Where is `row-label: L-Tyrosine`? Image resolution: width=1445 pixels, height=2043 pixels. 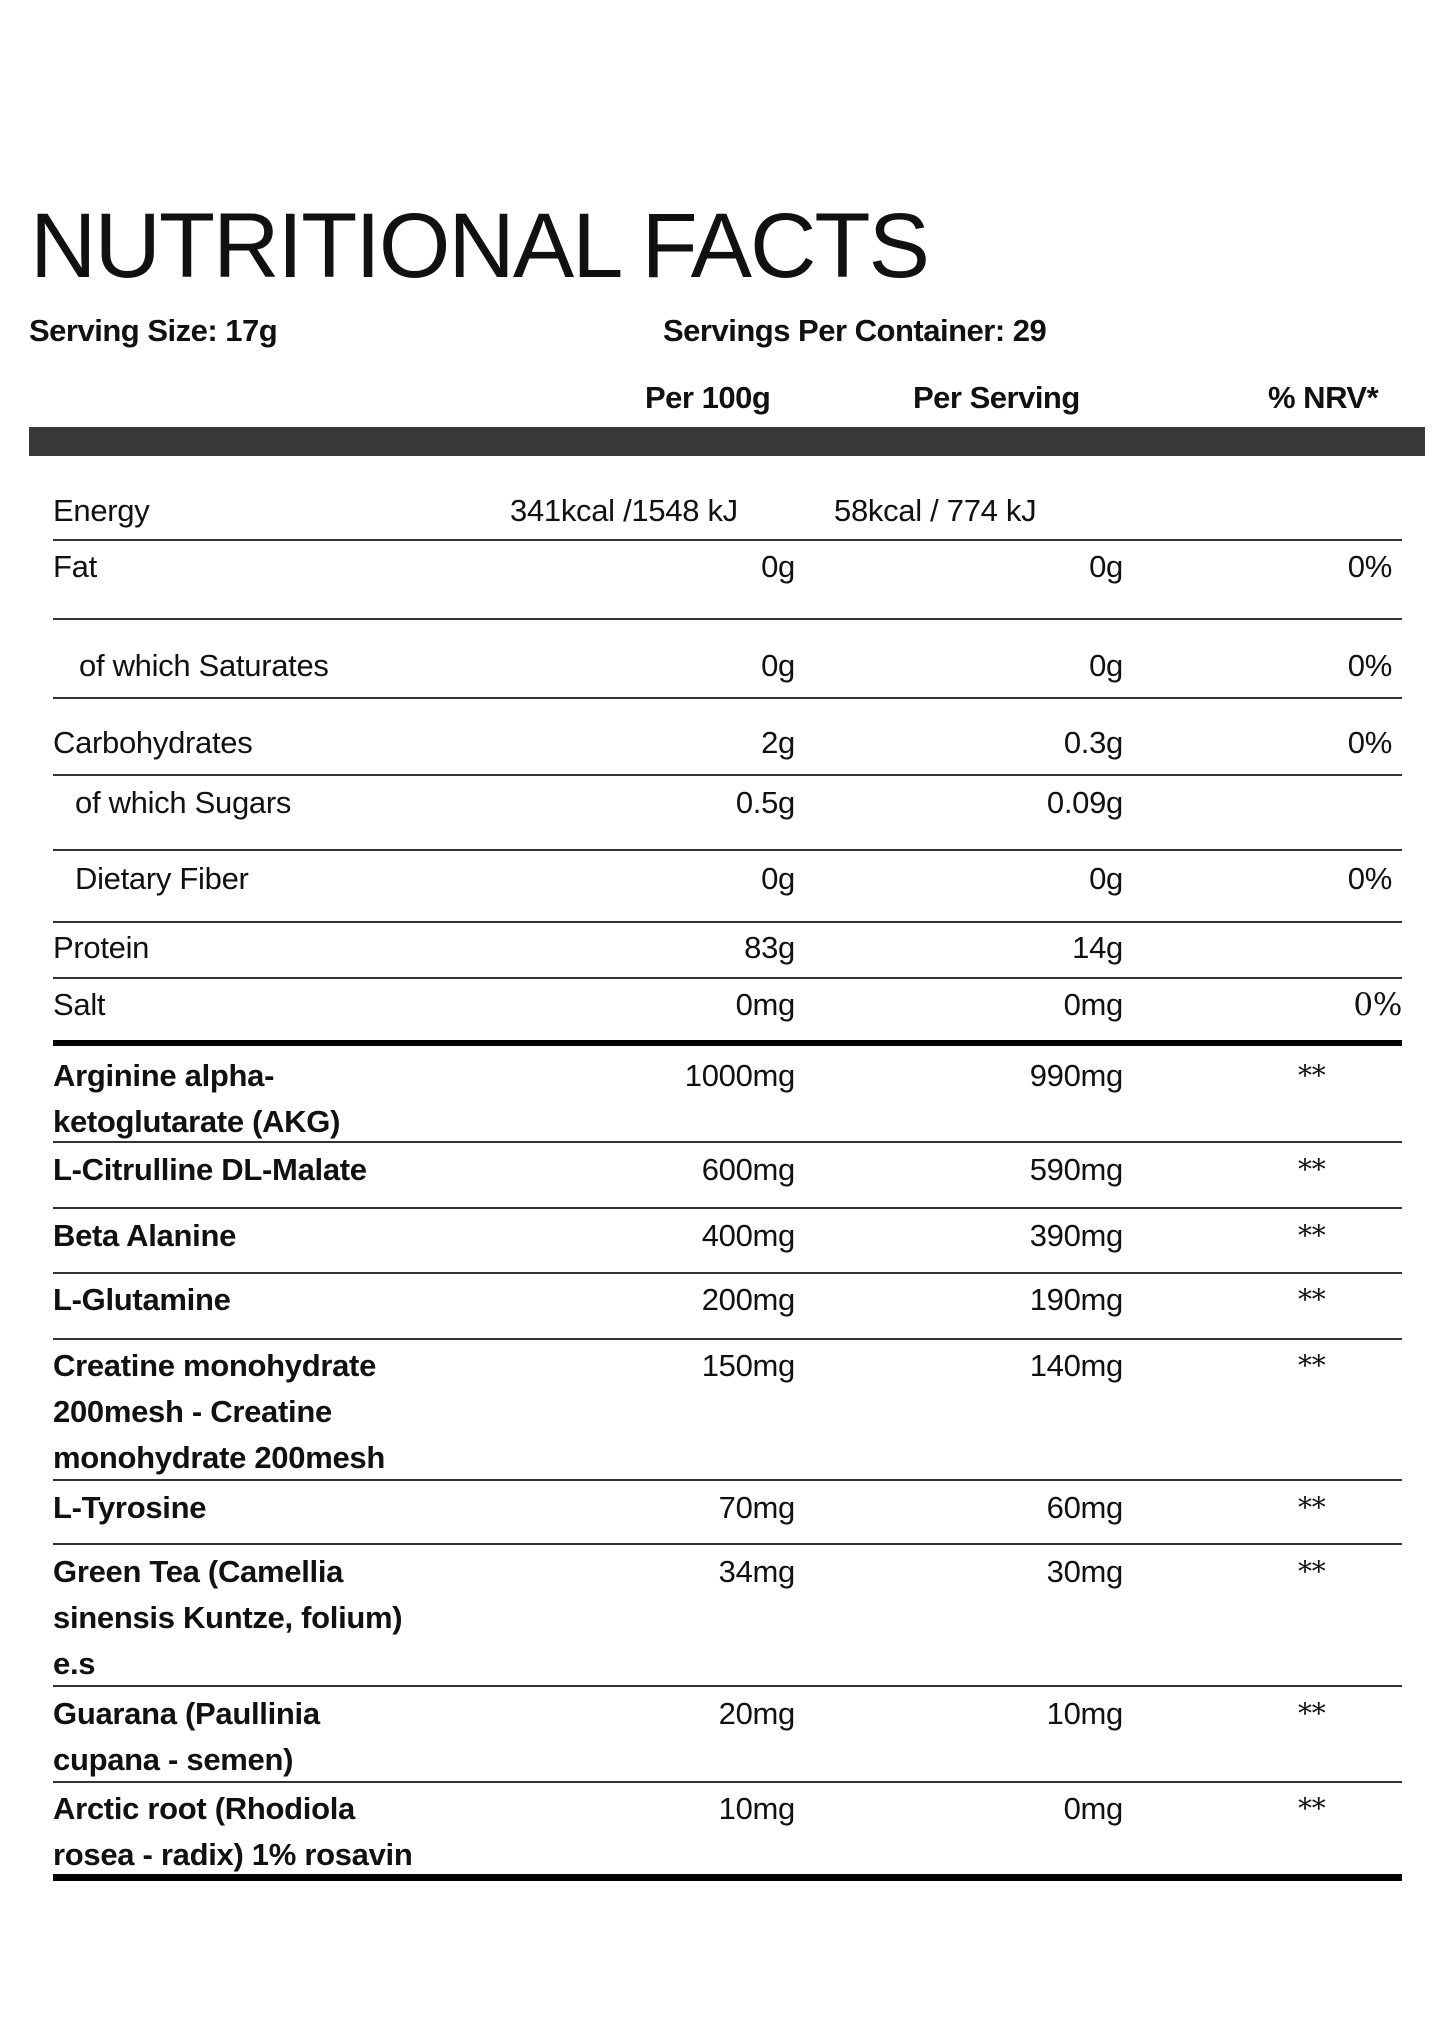 row-label: L-Tyrosine is located at coordinates (130, 1507).